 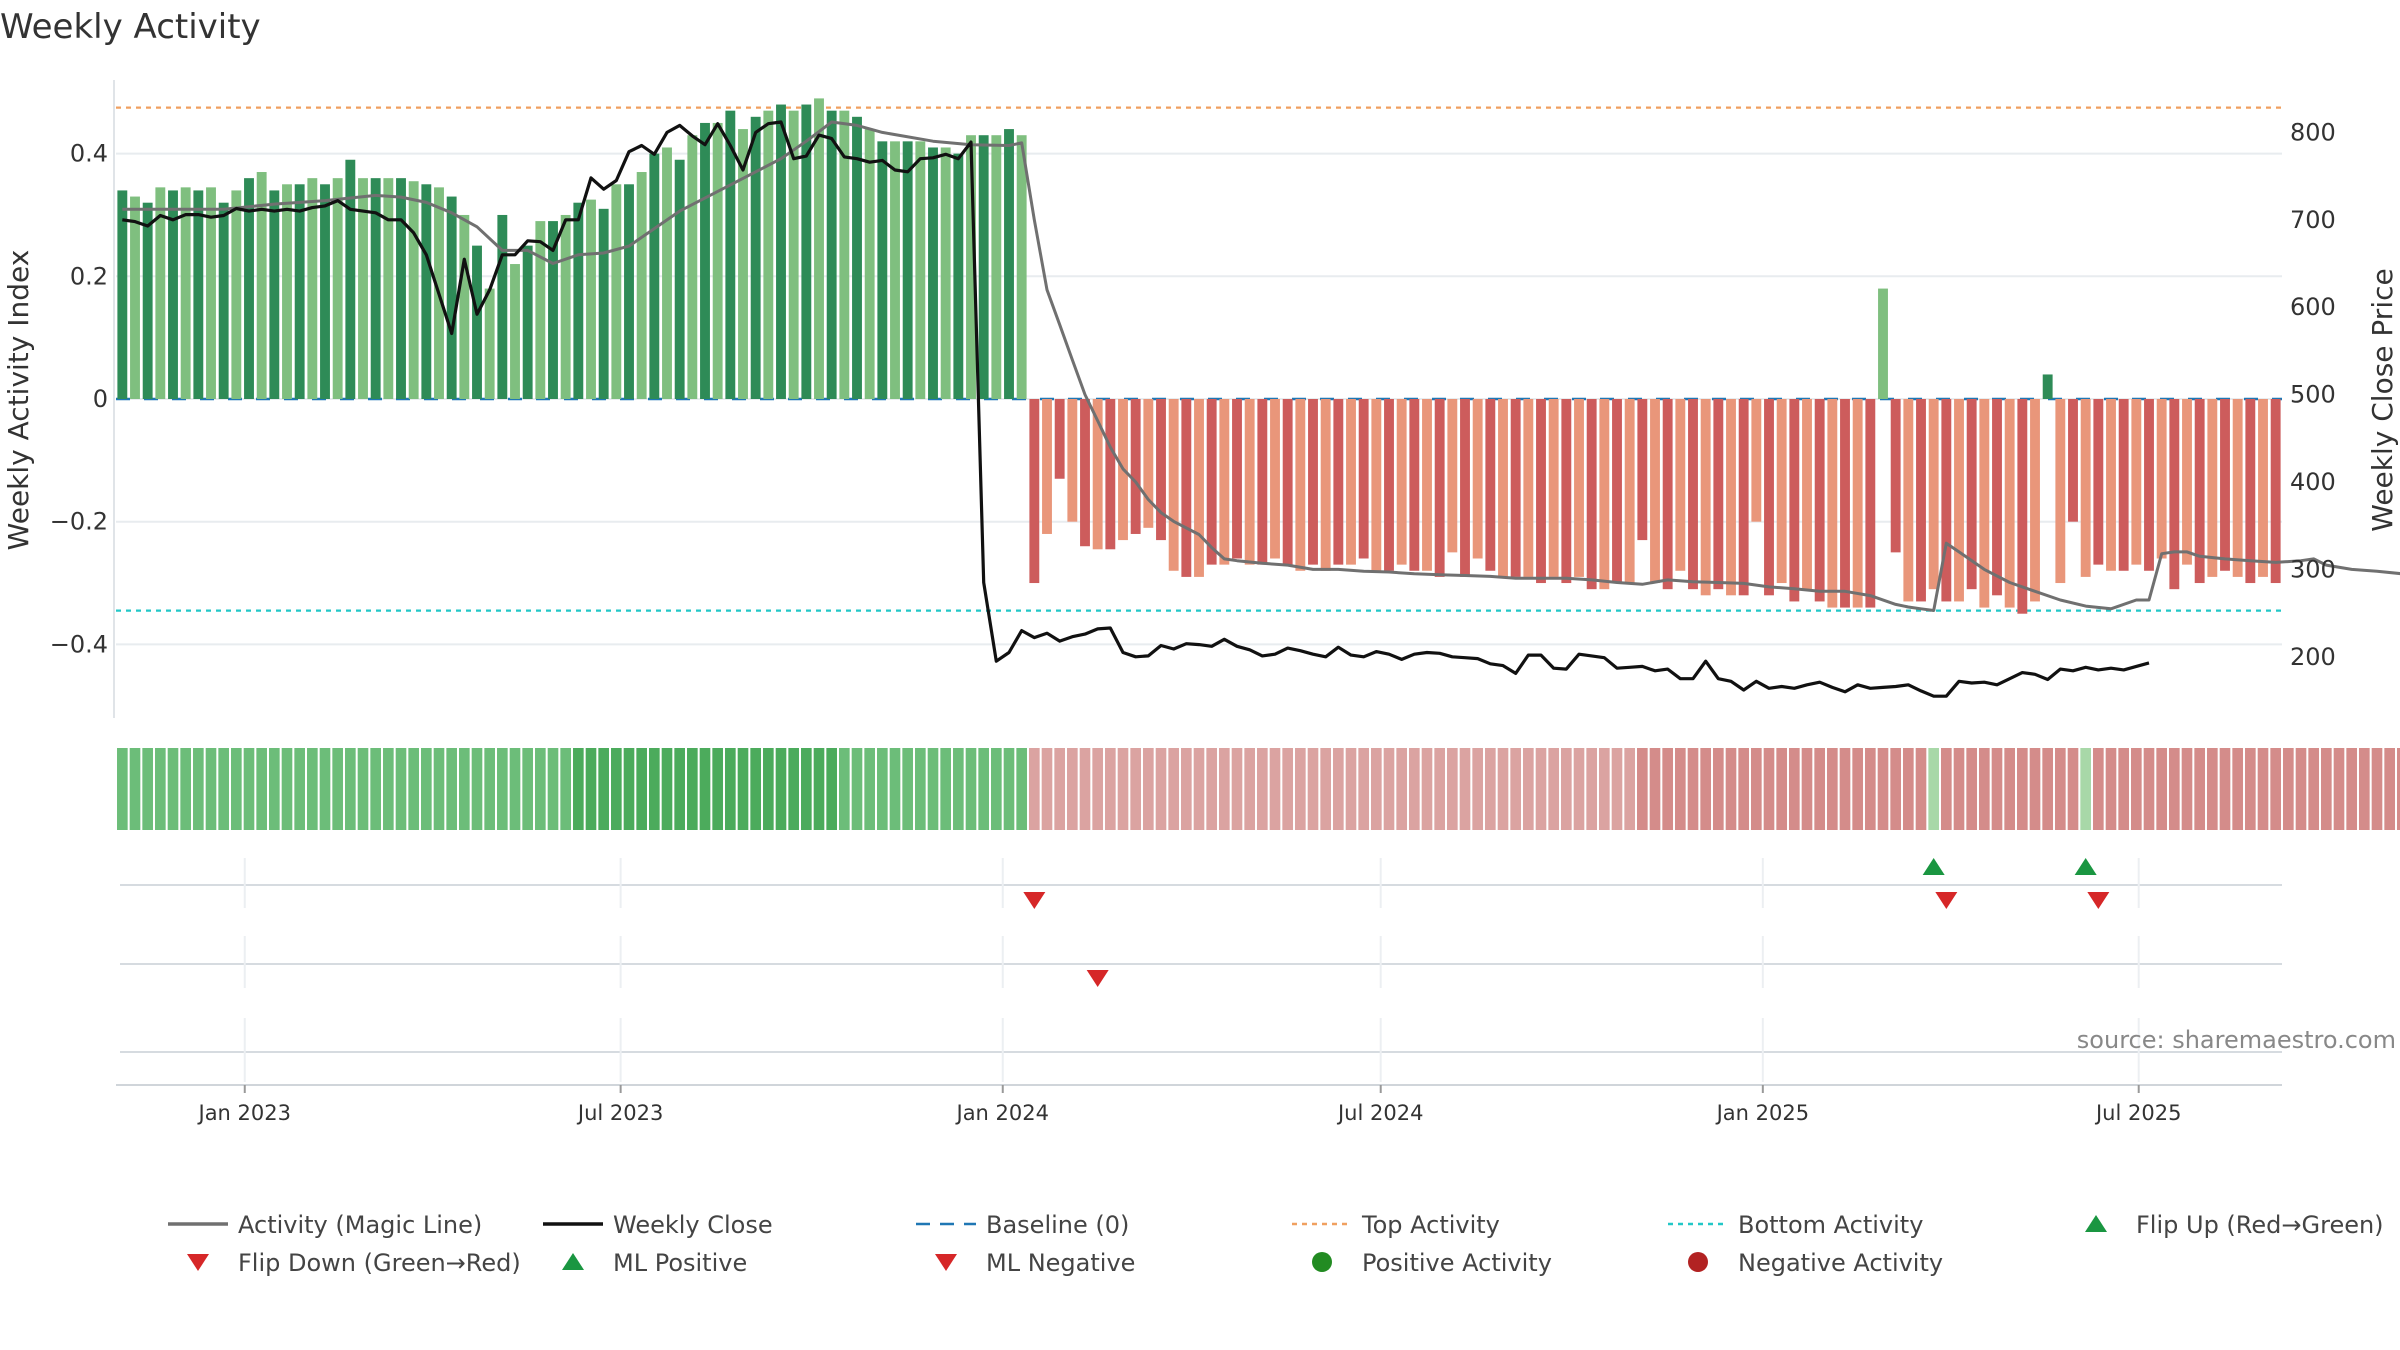 What do you see at coordinates (2137, 1113) in the screenshot?
I see `date-tick-label: Jul 2025` at bounding box center [2137, 1113].